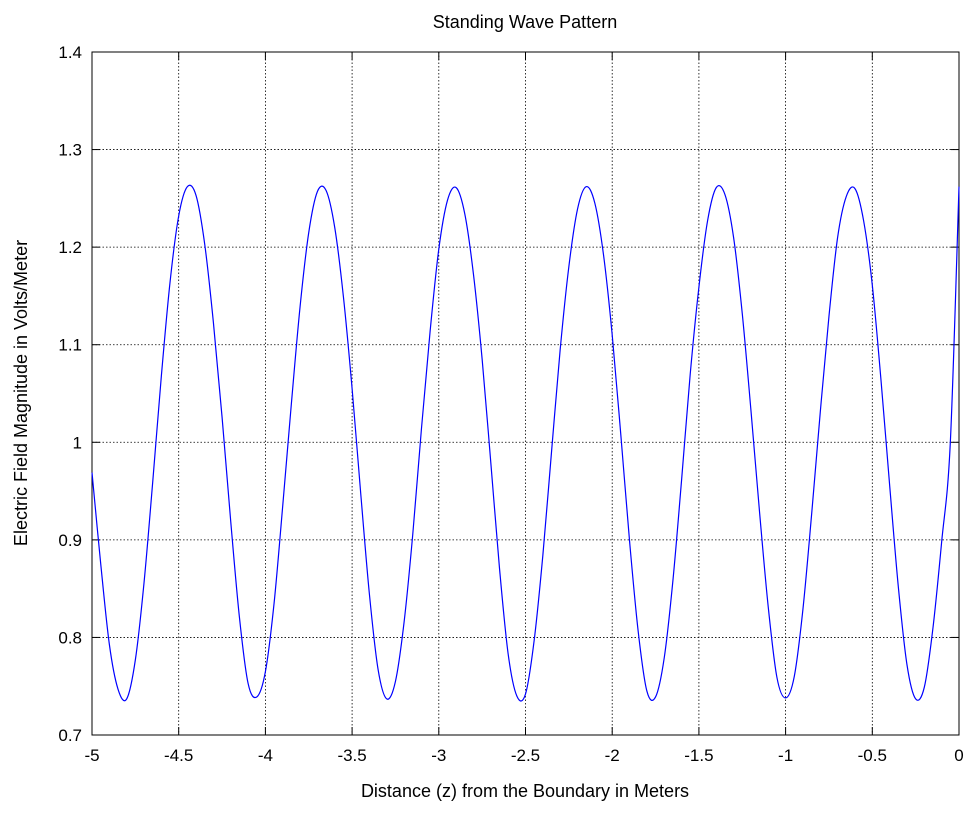 The width and height of the screenshot is (972, 815). What do you see at coordinates (872, 755) in the screenshot?
I see `x-tick-label: -0.5` at bounding box center [872, 755].